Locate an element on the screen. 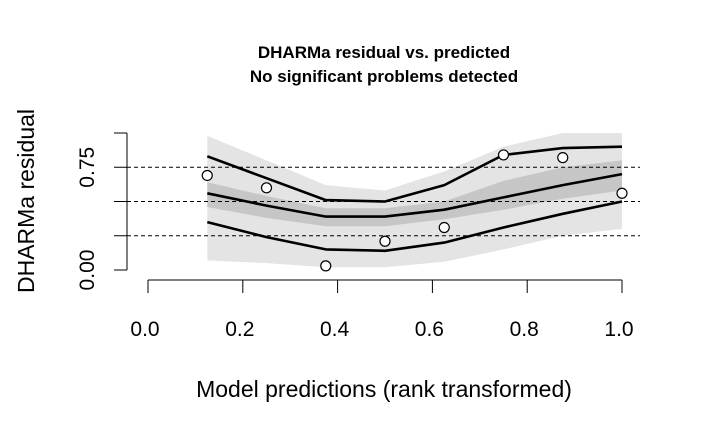 This screenshot has width=707, height=437. y-tick-label: 0.00 is located at coordinates (87, 270).